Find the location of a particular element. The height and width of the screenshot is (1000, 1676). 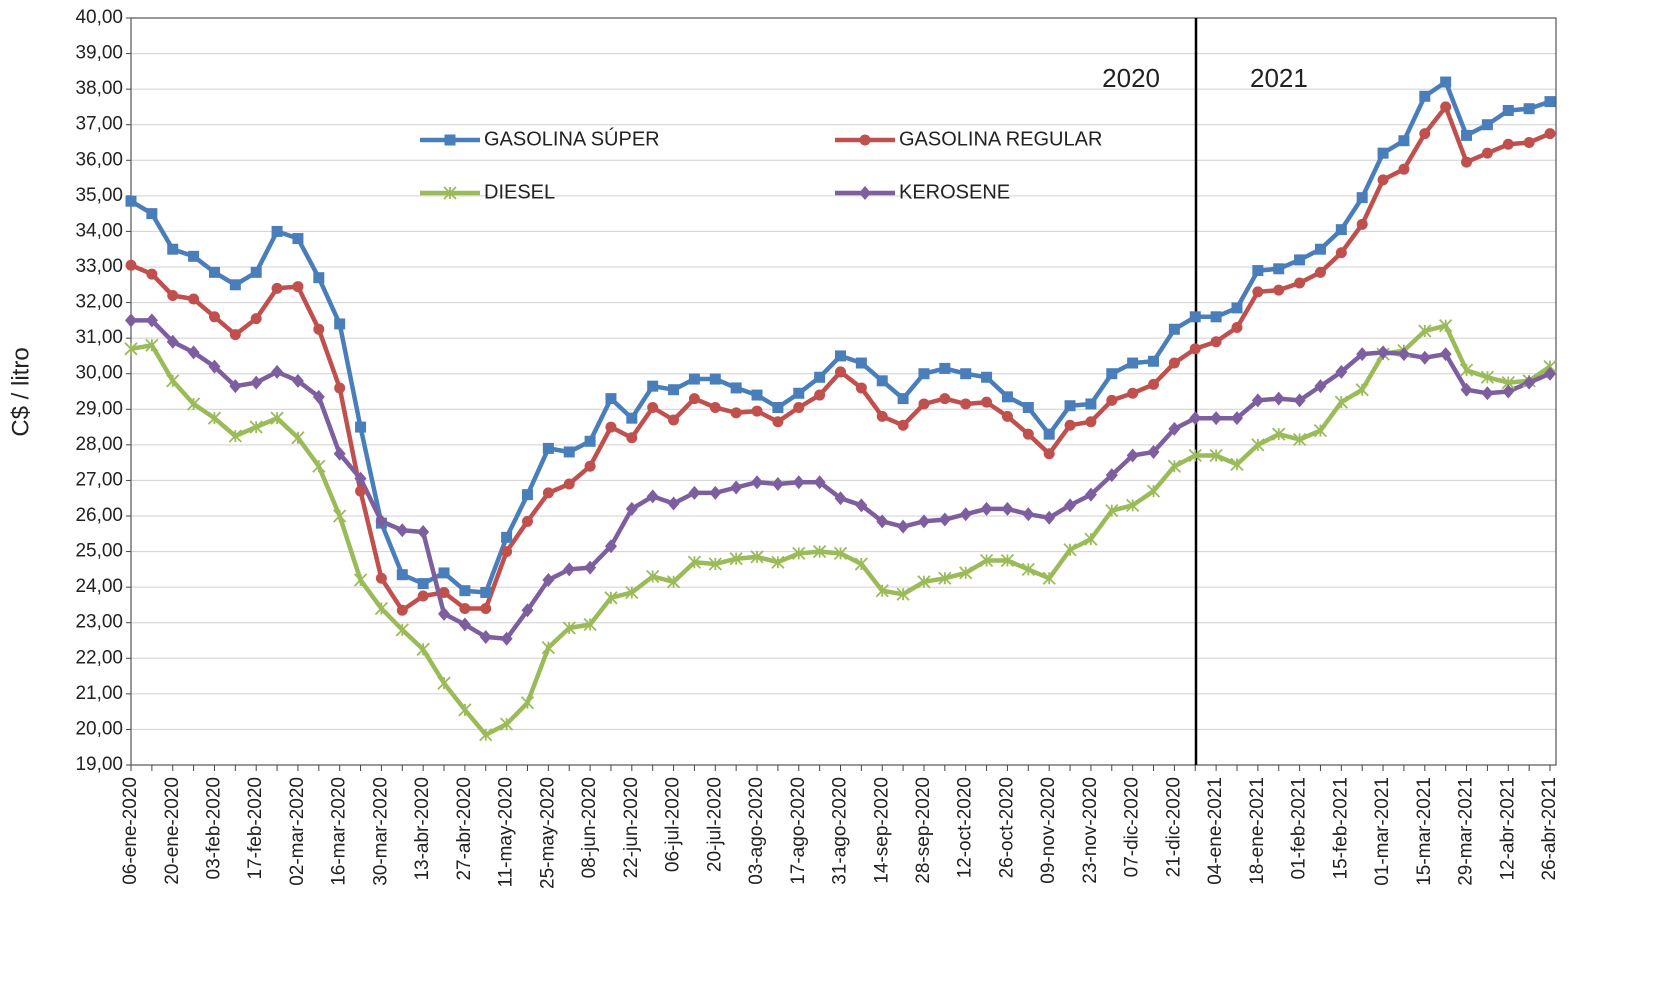

x-tick-label: 03-feb-2020 is located at coordinates (213, 828).